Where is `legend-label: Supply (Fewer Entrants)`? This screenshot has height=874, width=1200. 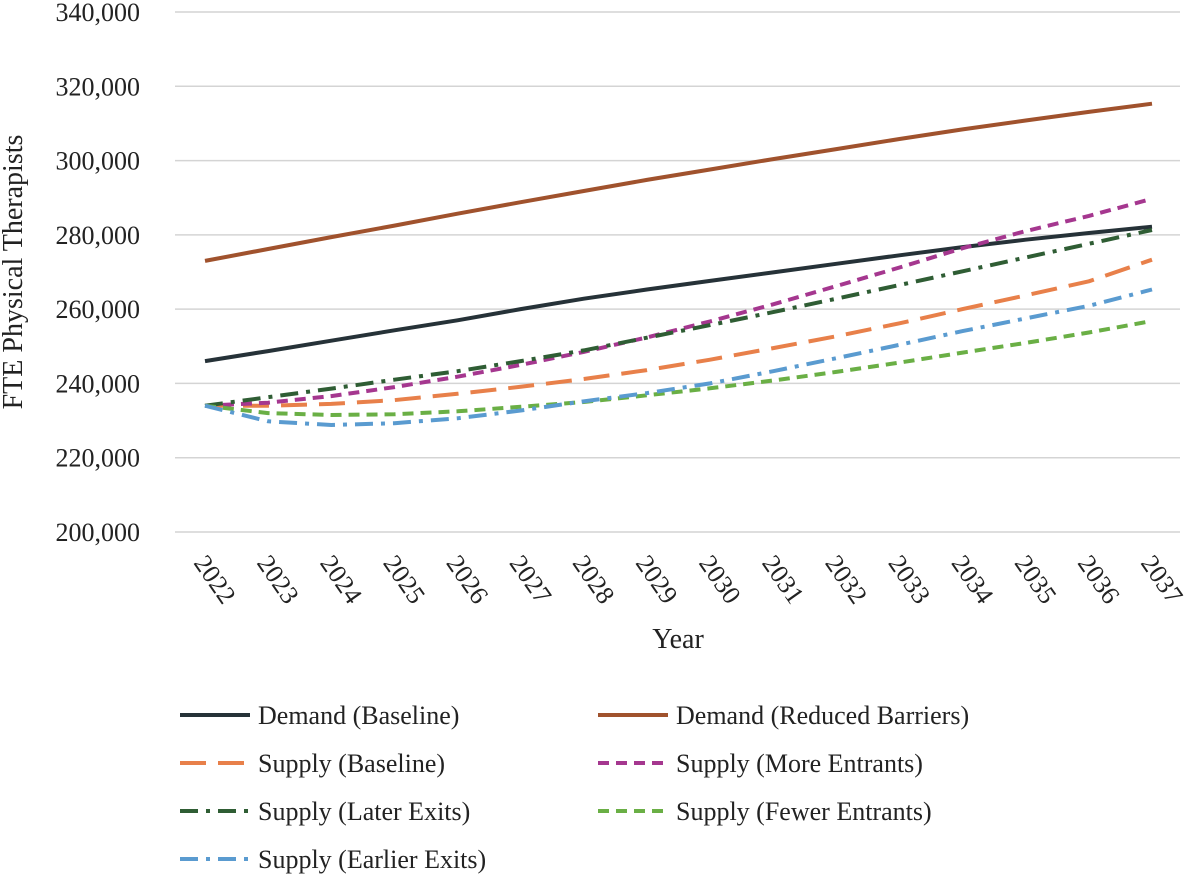
legend-label: Supply (Fewer Entrants) is located at coordinates (804, 811).